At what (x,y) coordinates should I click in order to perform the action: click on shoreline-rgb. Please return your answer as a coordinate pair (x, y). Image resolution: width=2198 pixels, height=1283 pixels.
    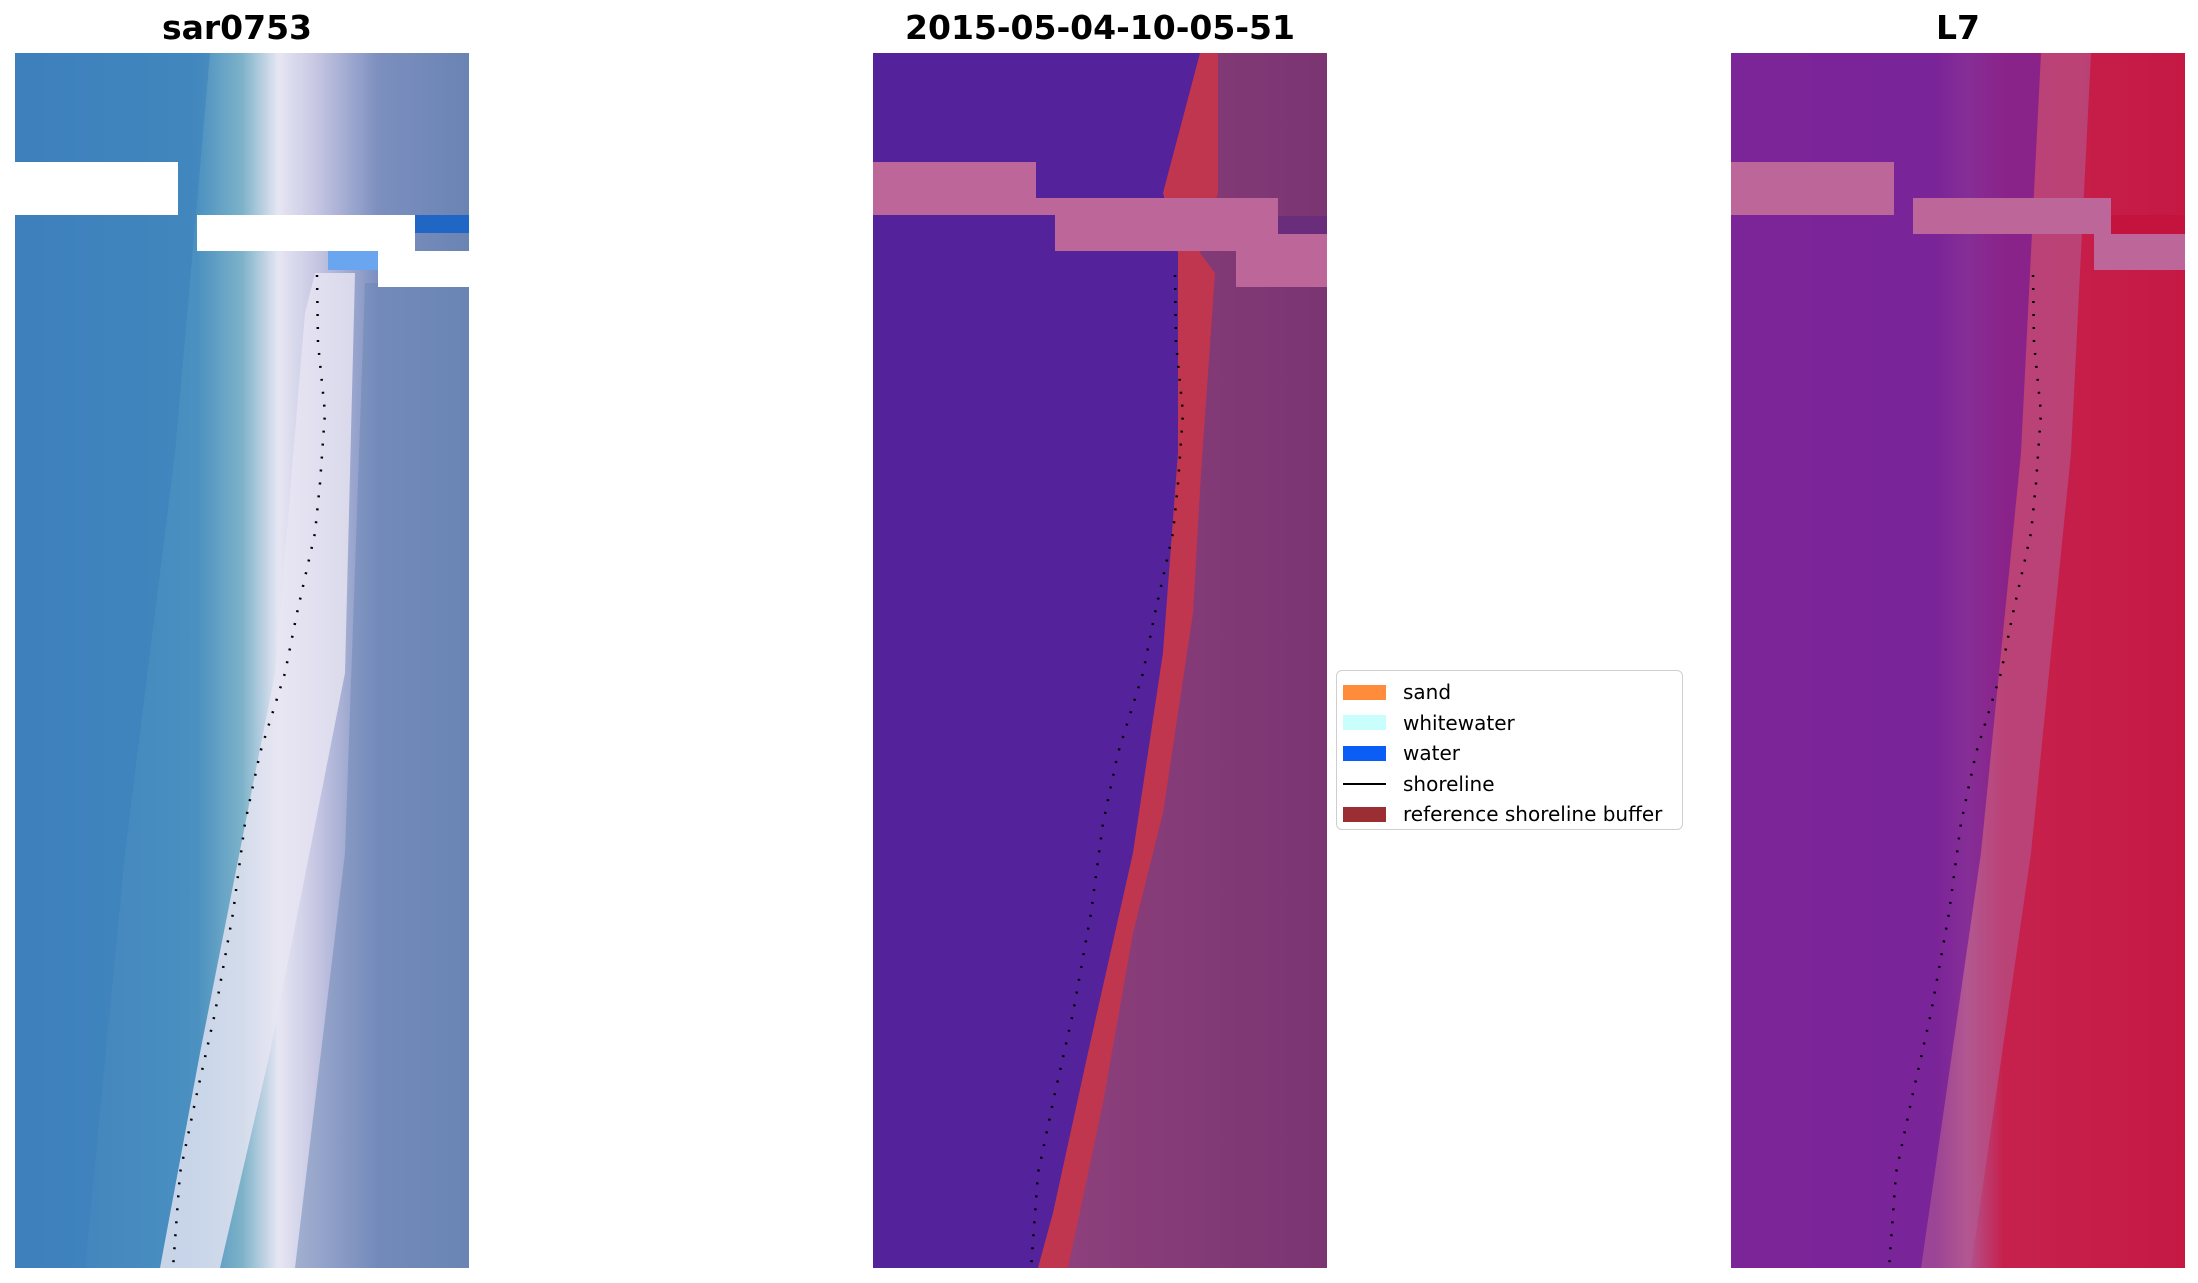
    Looking at the image, I should click on (249, 771).